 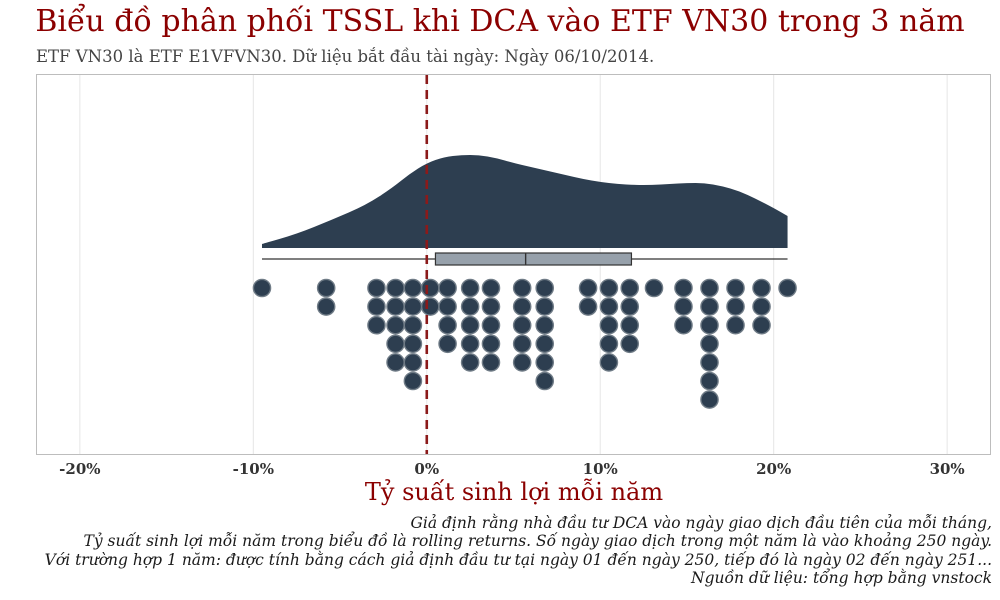 I want to click on box-iqr, so click(x=533, y=259).